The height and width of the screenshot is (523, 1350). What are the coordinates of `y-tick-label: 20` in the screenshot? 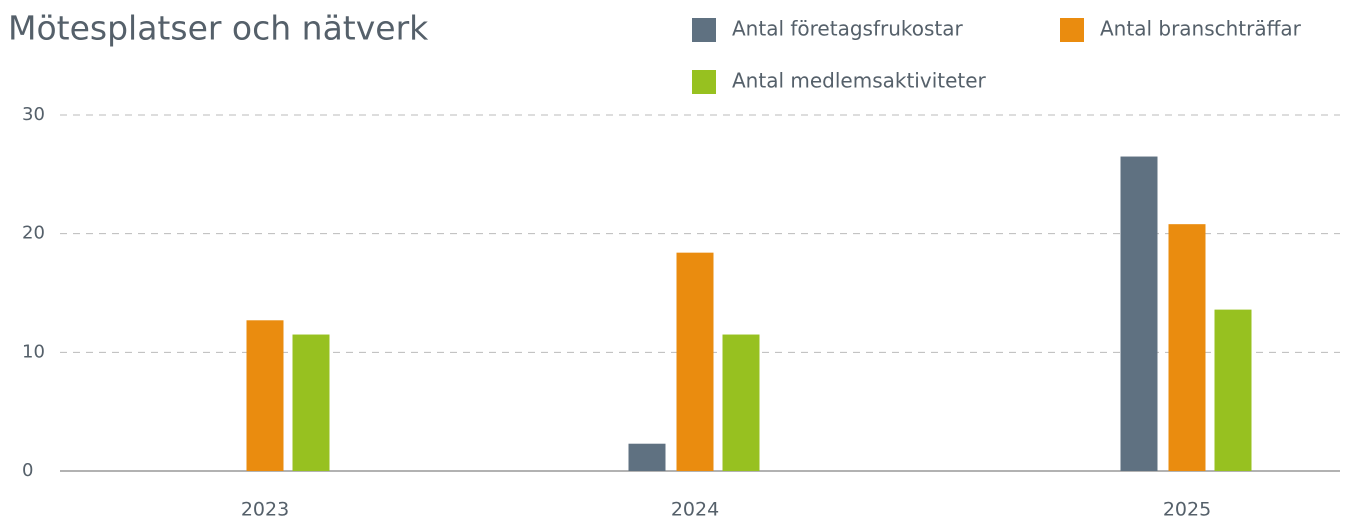 It's located at (33, 233).